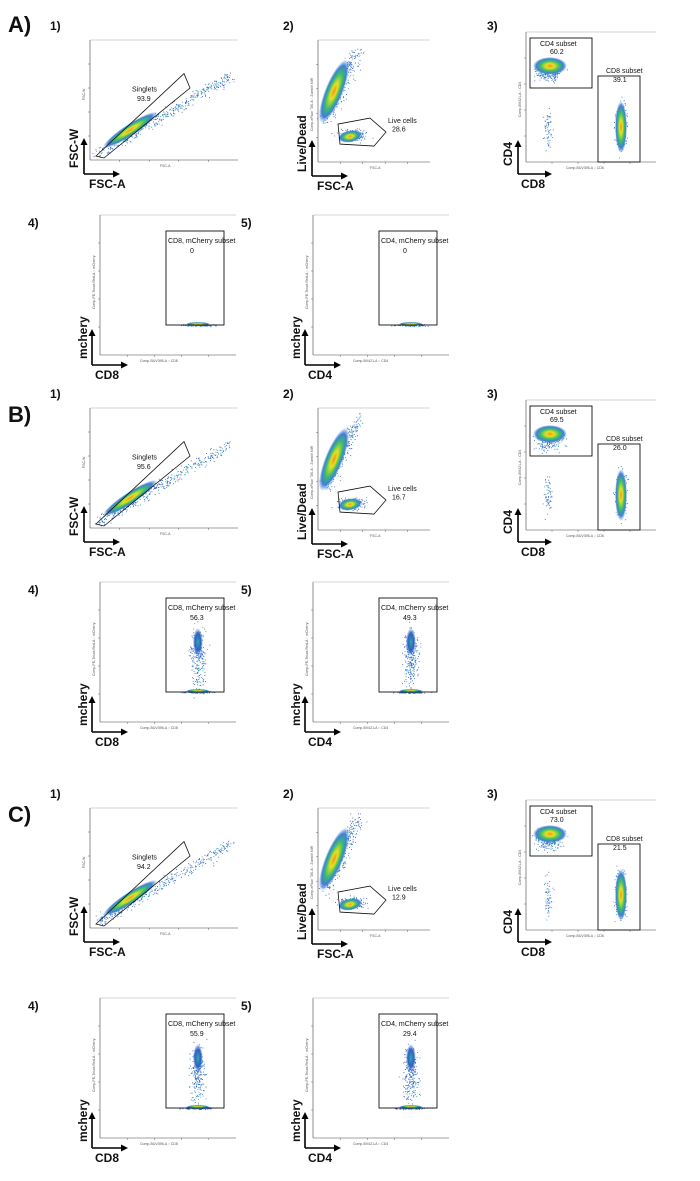 The image size is (700, 1181). What do you see at coordinates (305, 332) in the screenshot?
I see `y-arrow-head` at bounding box center [305, 332].